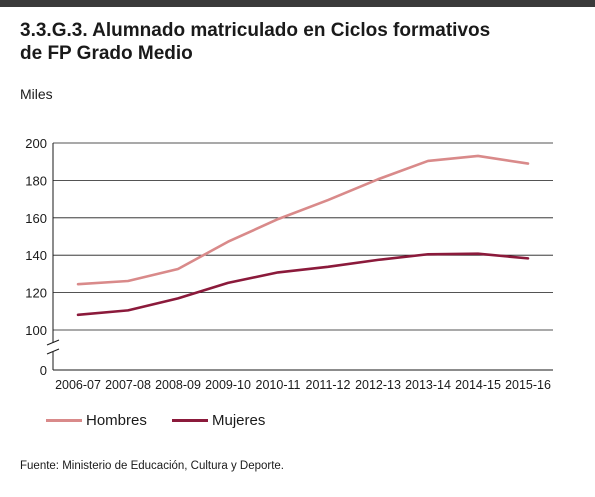 The height and width of the screenshot is (497, 595). What do you see at coordinates (239, 420) in the screenshot?
I see `legend-label-mujeres: Mujeres` at bounding box center [239, 420].